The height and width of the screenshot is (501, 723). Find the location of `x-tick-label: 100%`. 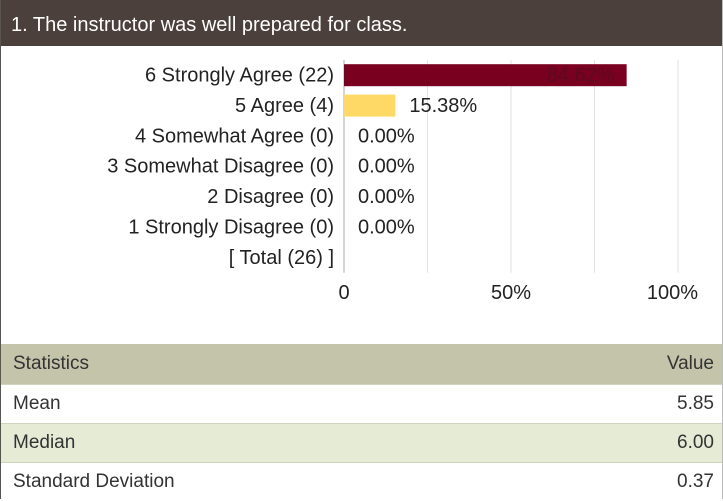

x-tick-label: 100% is located at coordinates (672, 293).